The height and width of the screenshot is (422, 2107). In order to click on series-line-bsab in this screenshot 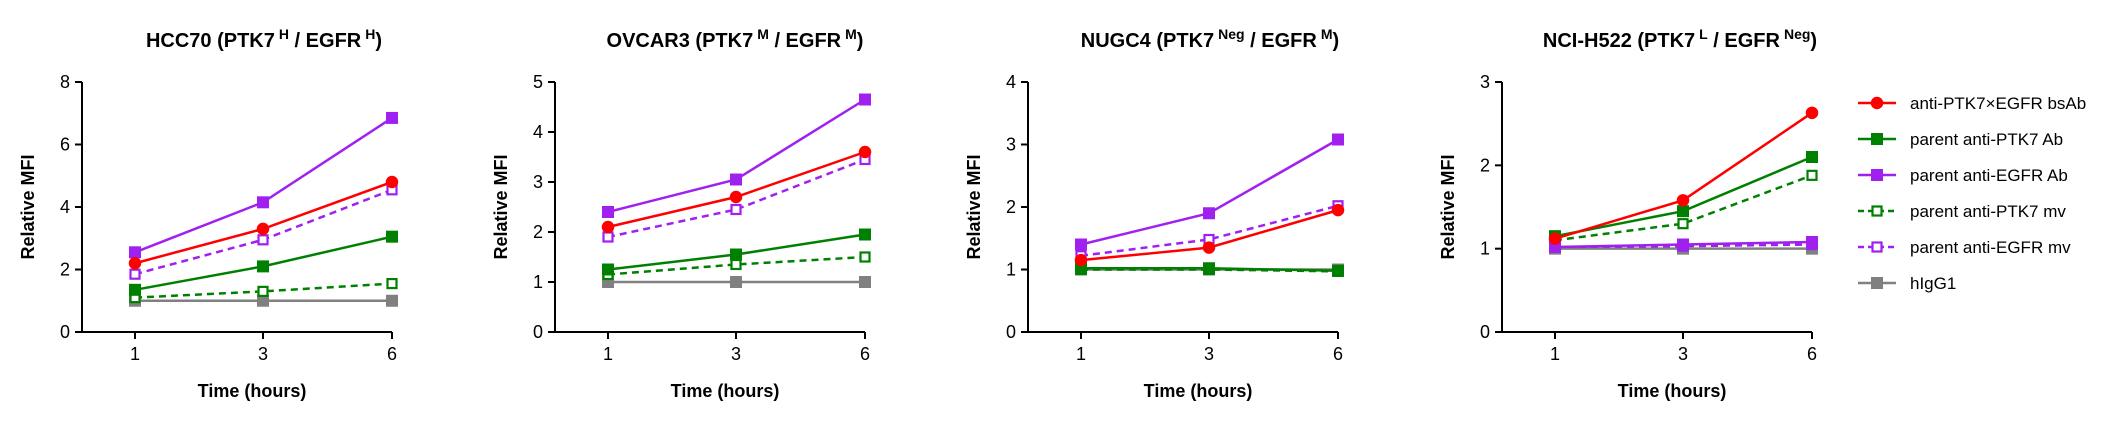, I will do `click(736, 189)`.